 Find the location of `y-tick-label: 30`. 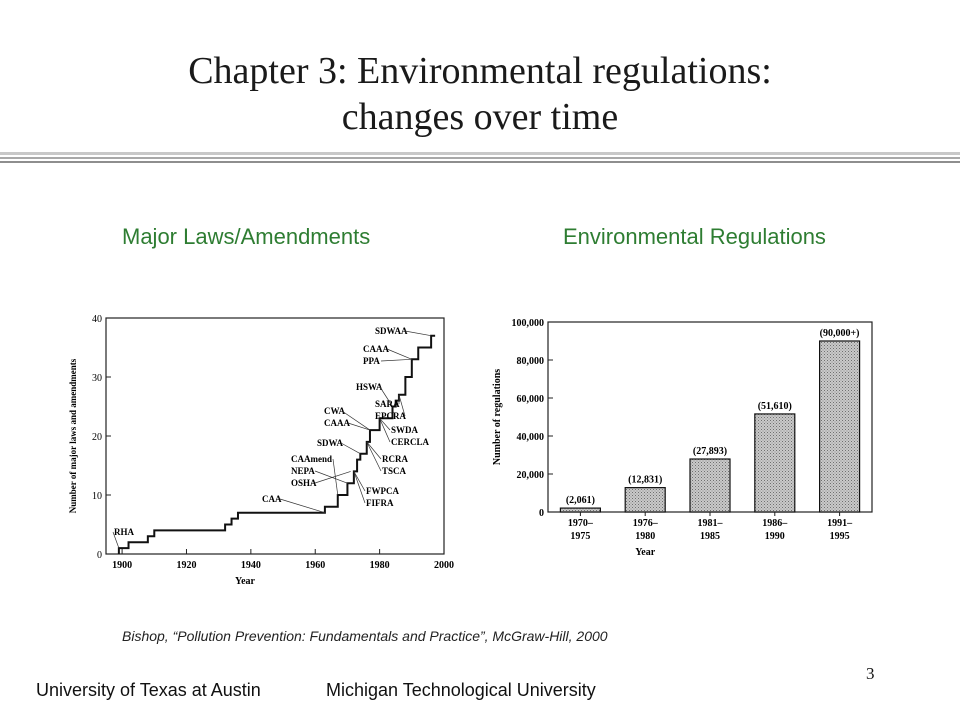

y-tick-label: 30 is located at coordinates (97, 378).